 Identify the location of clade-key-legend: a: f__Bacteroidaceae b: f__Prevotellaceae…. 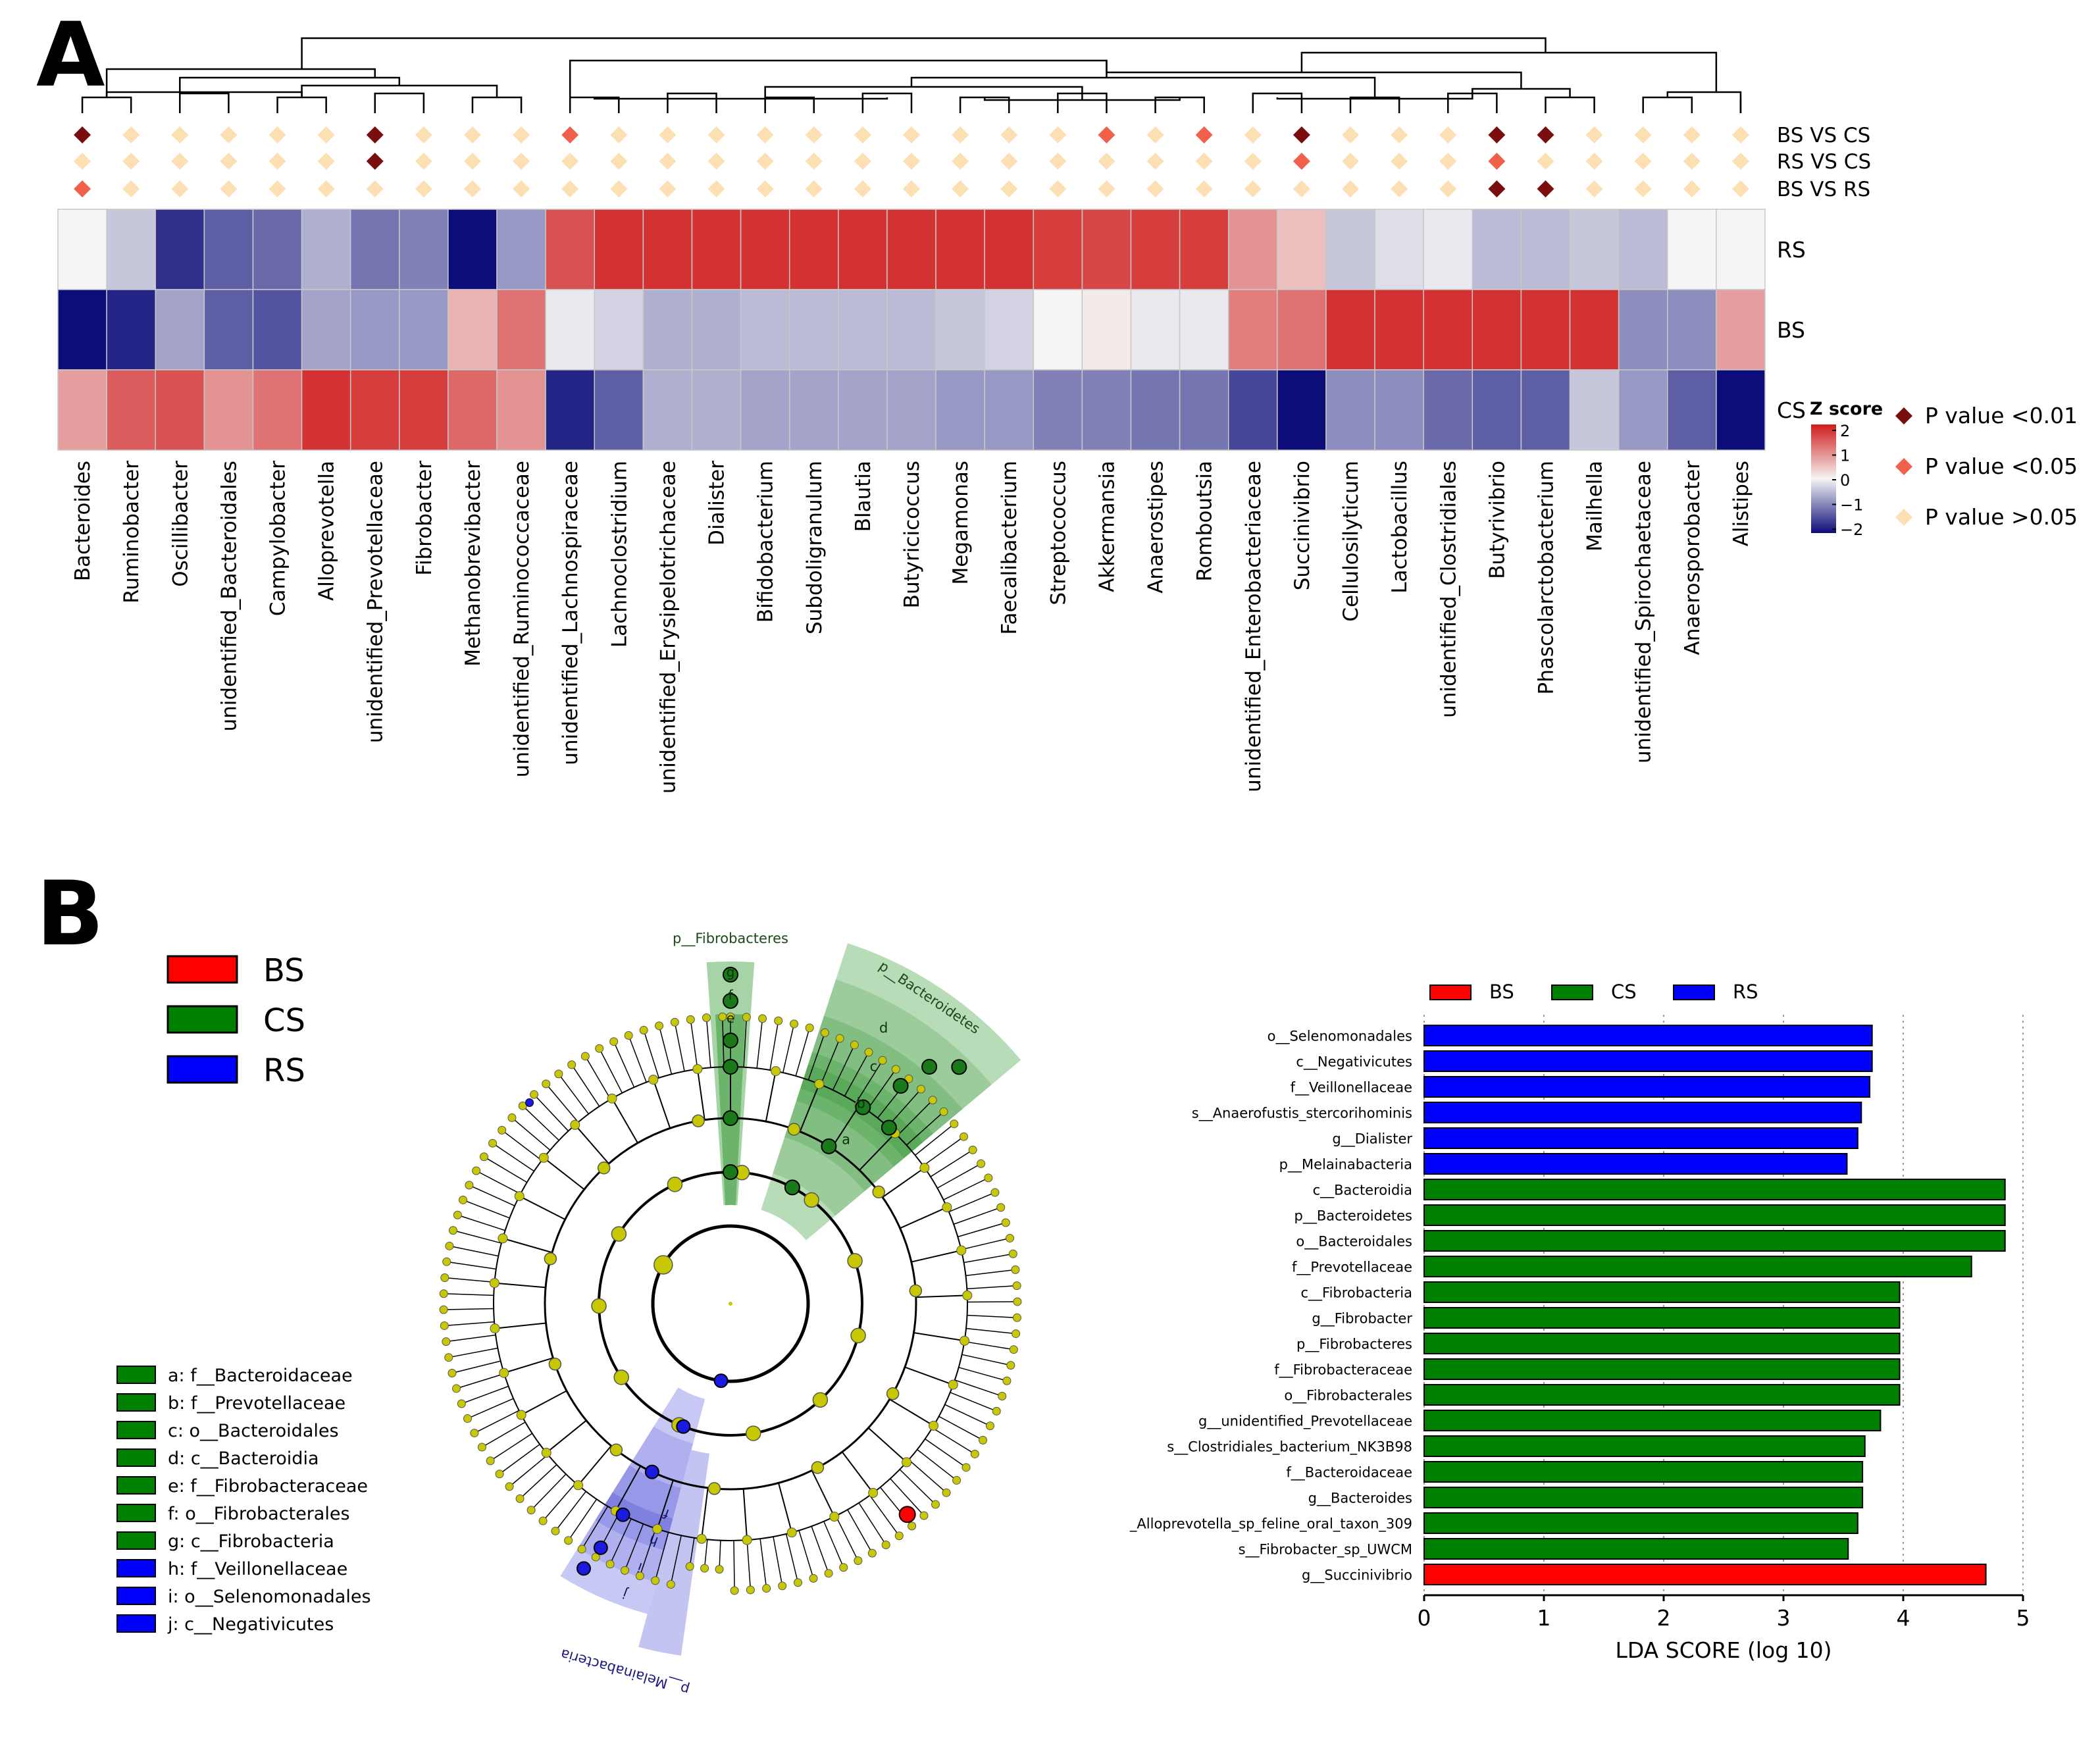
(243, 1501).